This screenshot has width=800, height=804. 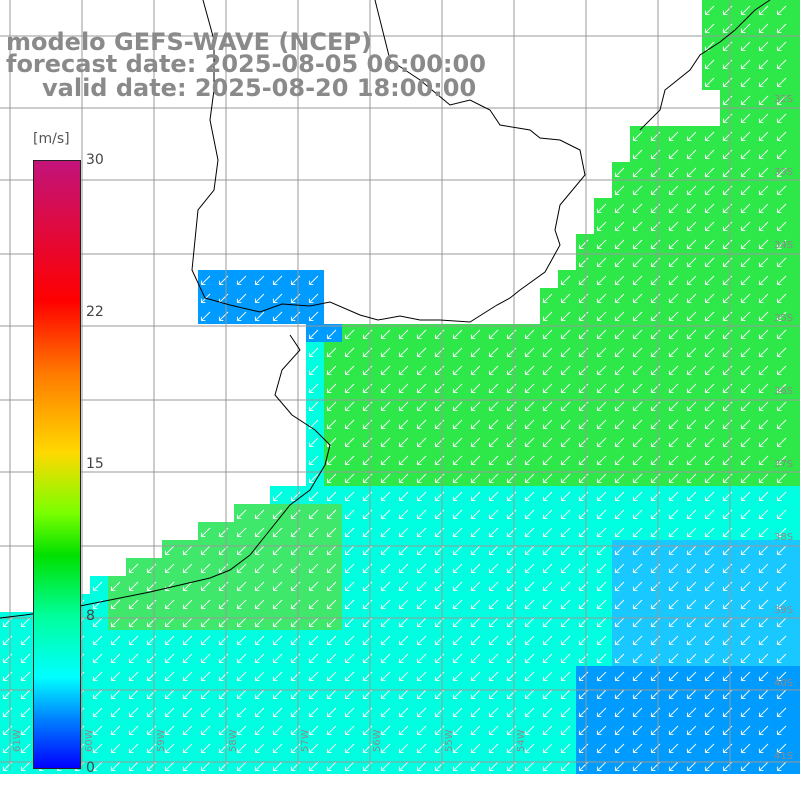 What do you see at coordinates (449, 740) in the screenshot?
I see `longitude-label: 55W` at bounding box center [449, 740].